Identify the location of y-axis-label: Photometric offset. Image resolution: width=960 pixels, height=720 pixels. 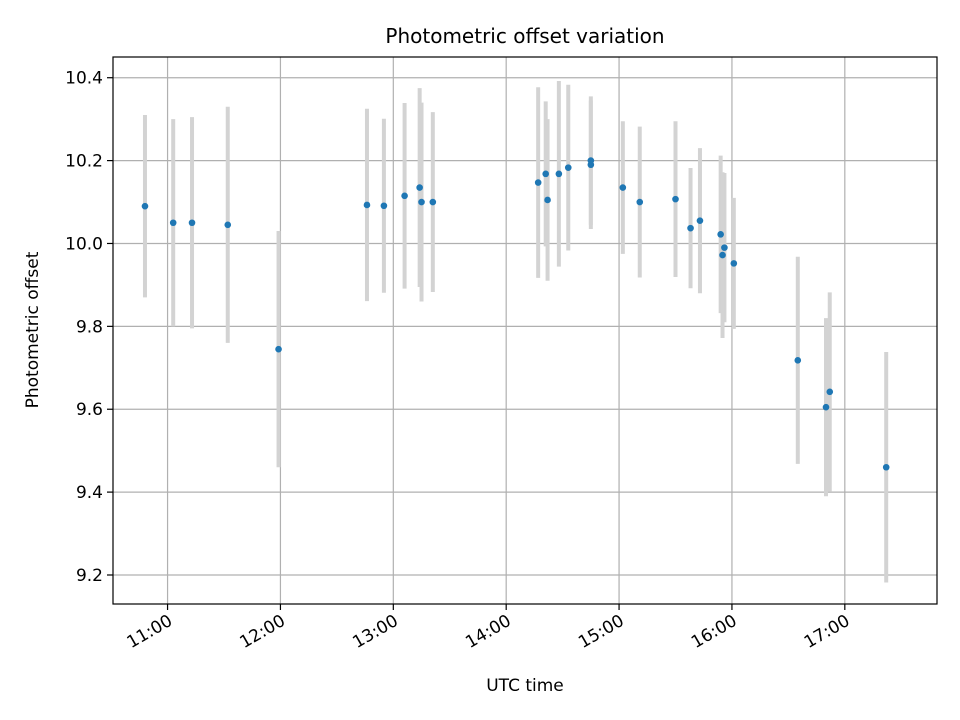
(33, 329).